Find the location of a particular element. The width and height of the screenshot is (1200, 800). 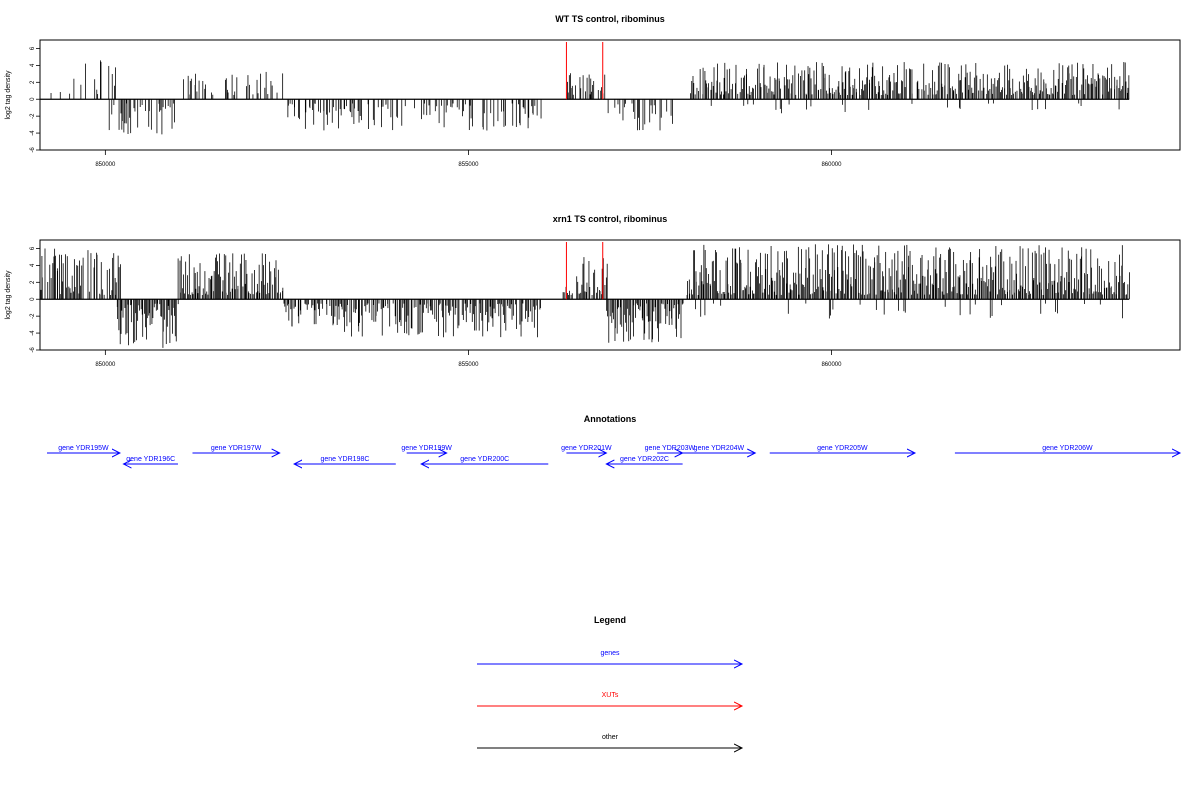

legend-label: XUTs is located at coordinates (610, 695).